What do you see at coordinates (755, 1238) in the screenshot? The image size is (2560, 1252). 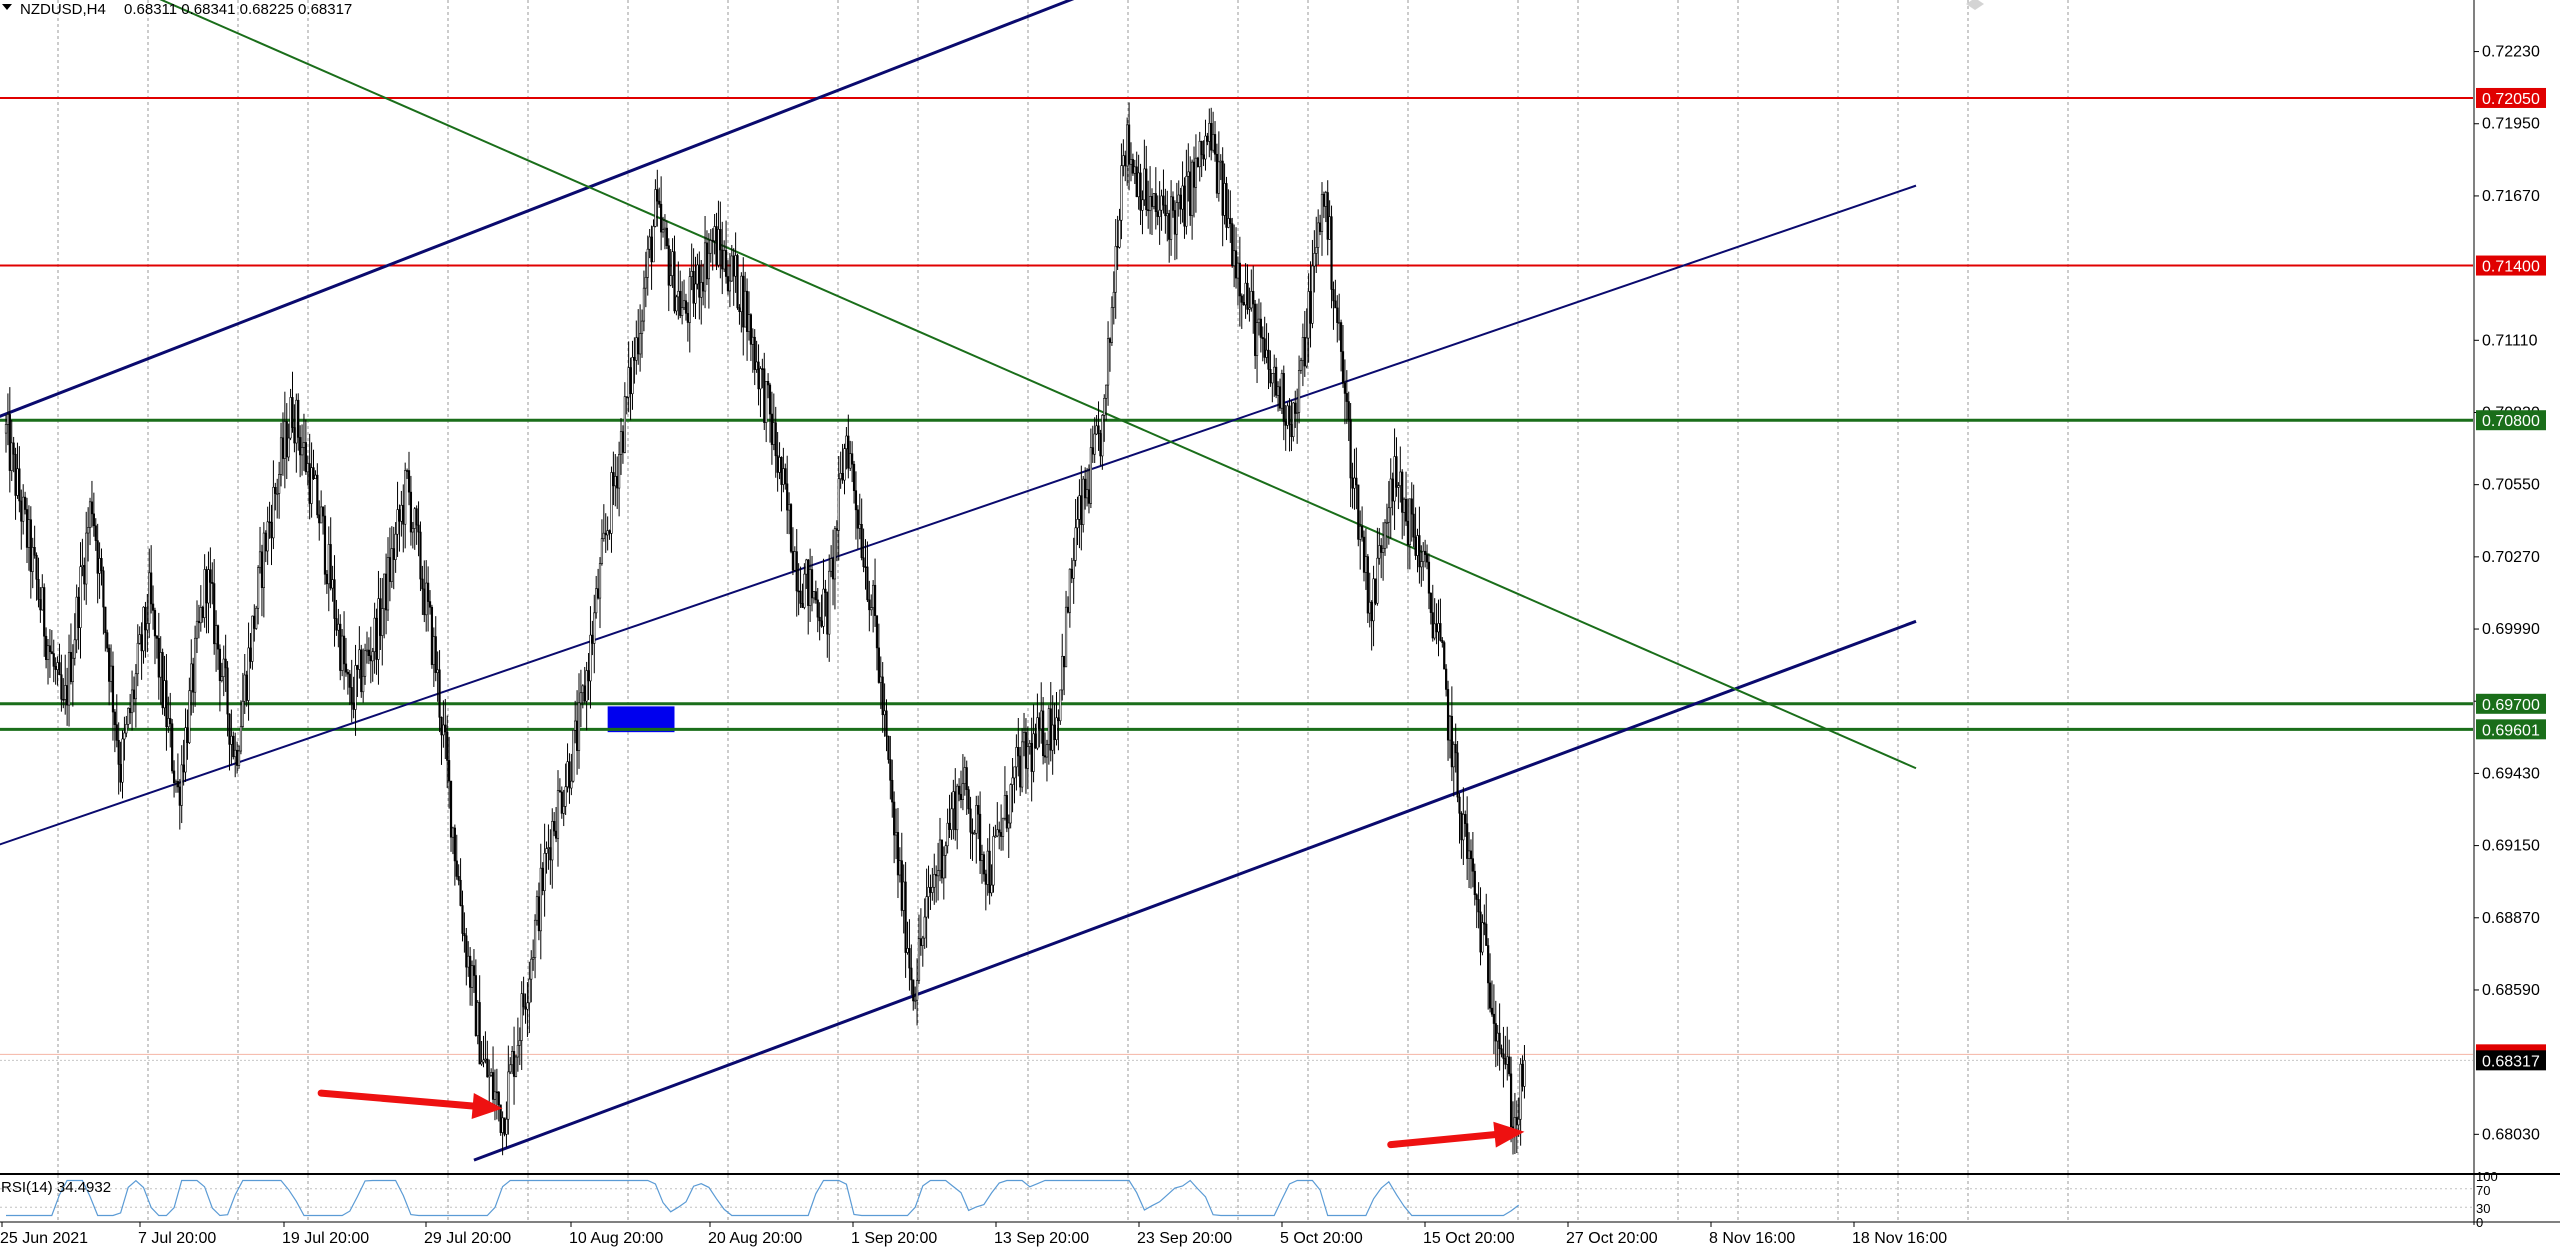 I see `date-tick-label: 20 Aug 20:00` at bounding box center [755, 1238].